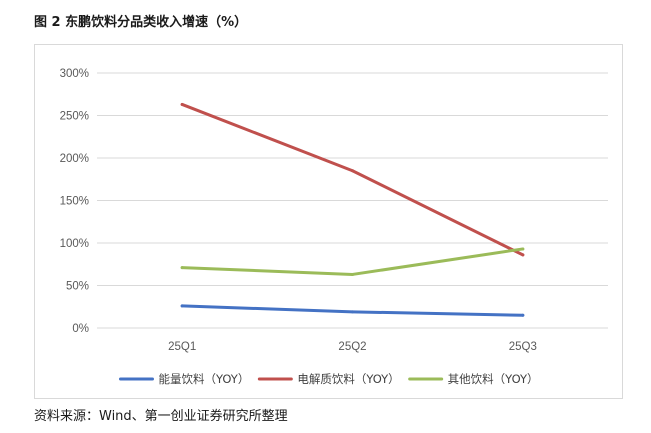 This screenshot has height=433, width=651. I want to click on figure-title: 图 2 东鹏饮料分品类收入增速（%）, so click(141, 22).